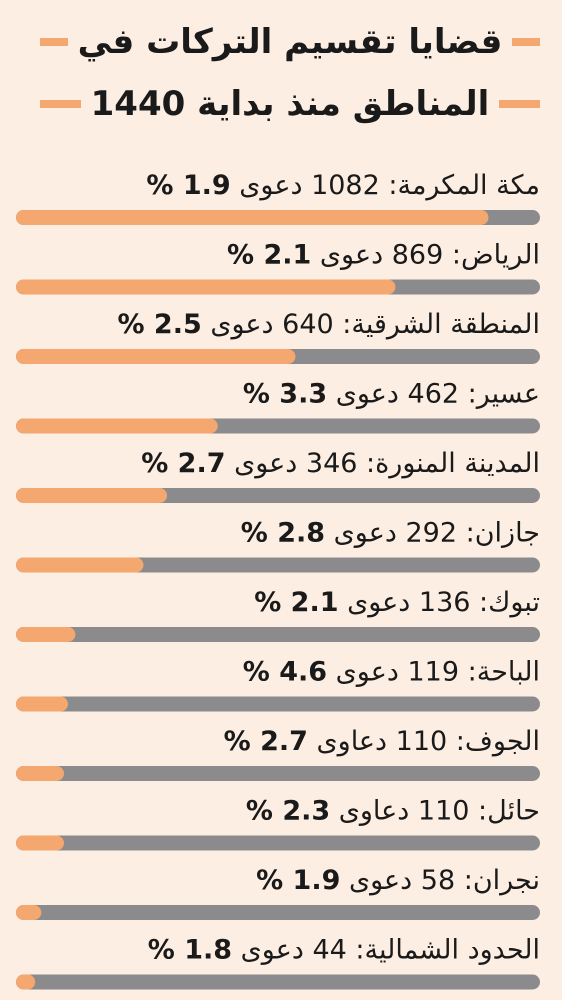 The height and width of the screenshot is (1000, 562). I want to click on bar-row: الجوف: 110 دعاوى 2.7 %, so click(278, 753).